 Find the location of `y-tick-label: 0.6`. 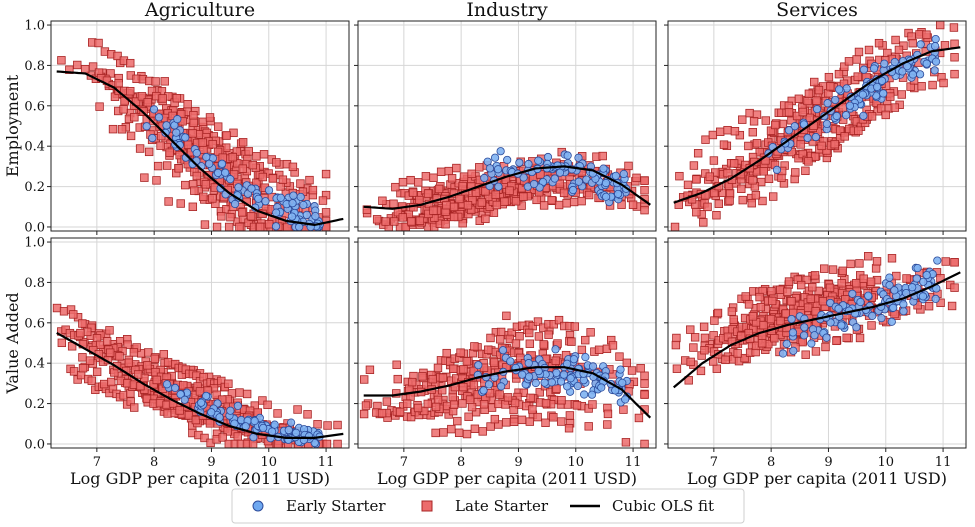

y-tick-label: 0.6 is located at coordinates (34, 106).